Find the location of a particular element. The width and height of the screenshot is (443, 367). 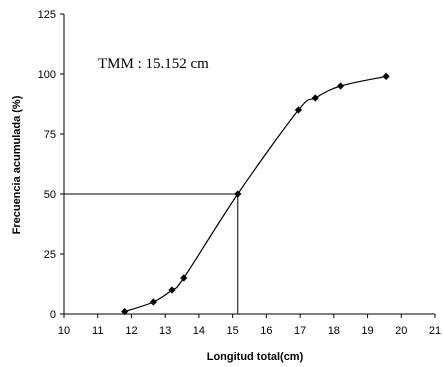

x-tick-label: 14 is located at coordinates (199, 331).